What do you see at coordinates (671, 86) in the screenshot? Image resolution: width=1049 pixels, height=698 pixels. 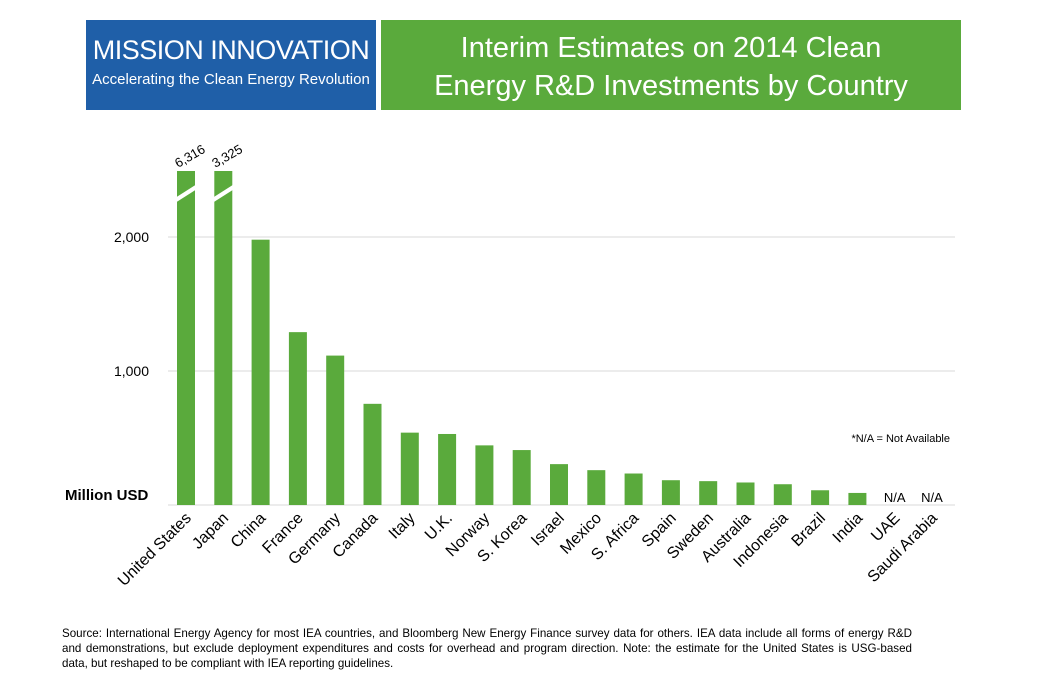 I see `title-line-2: Energy R&D Investments by Country` at bounding box center [671, 86].